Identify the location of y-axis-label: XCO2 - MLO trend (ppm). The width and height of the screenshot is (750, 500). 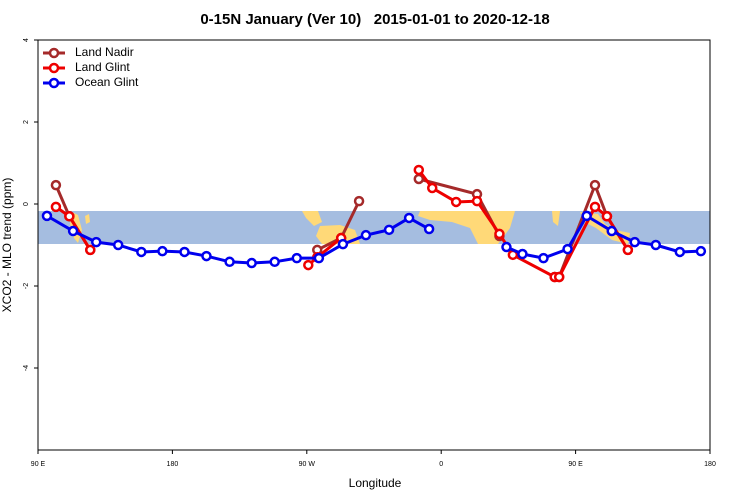
(7, 245).